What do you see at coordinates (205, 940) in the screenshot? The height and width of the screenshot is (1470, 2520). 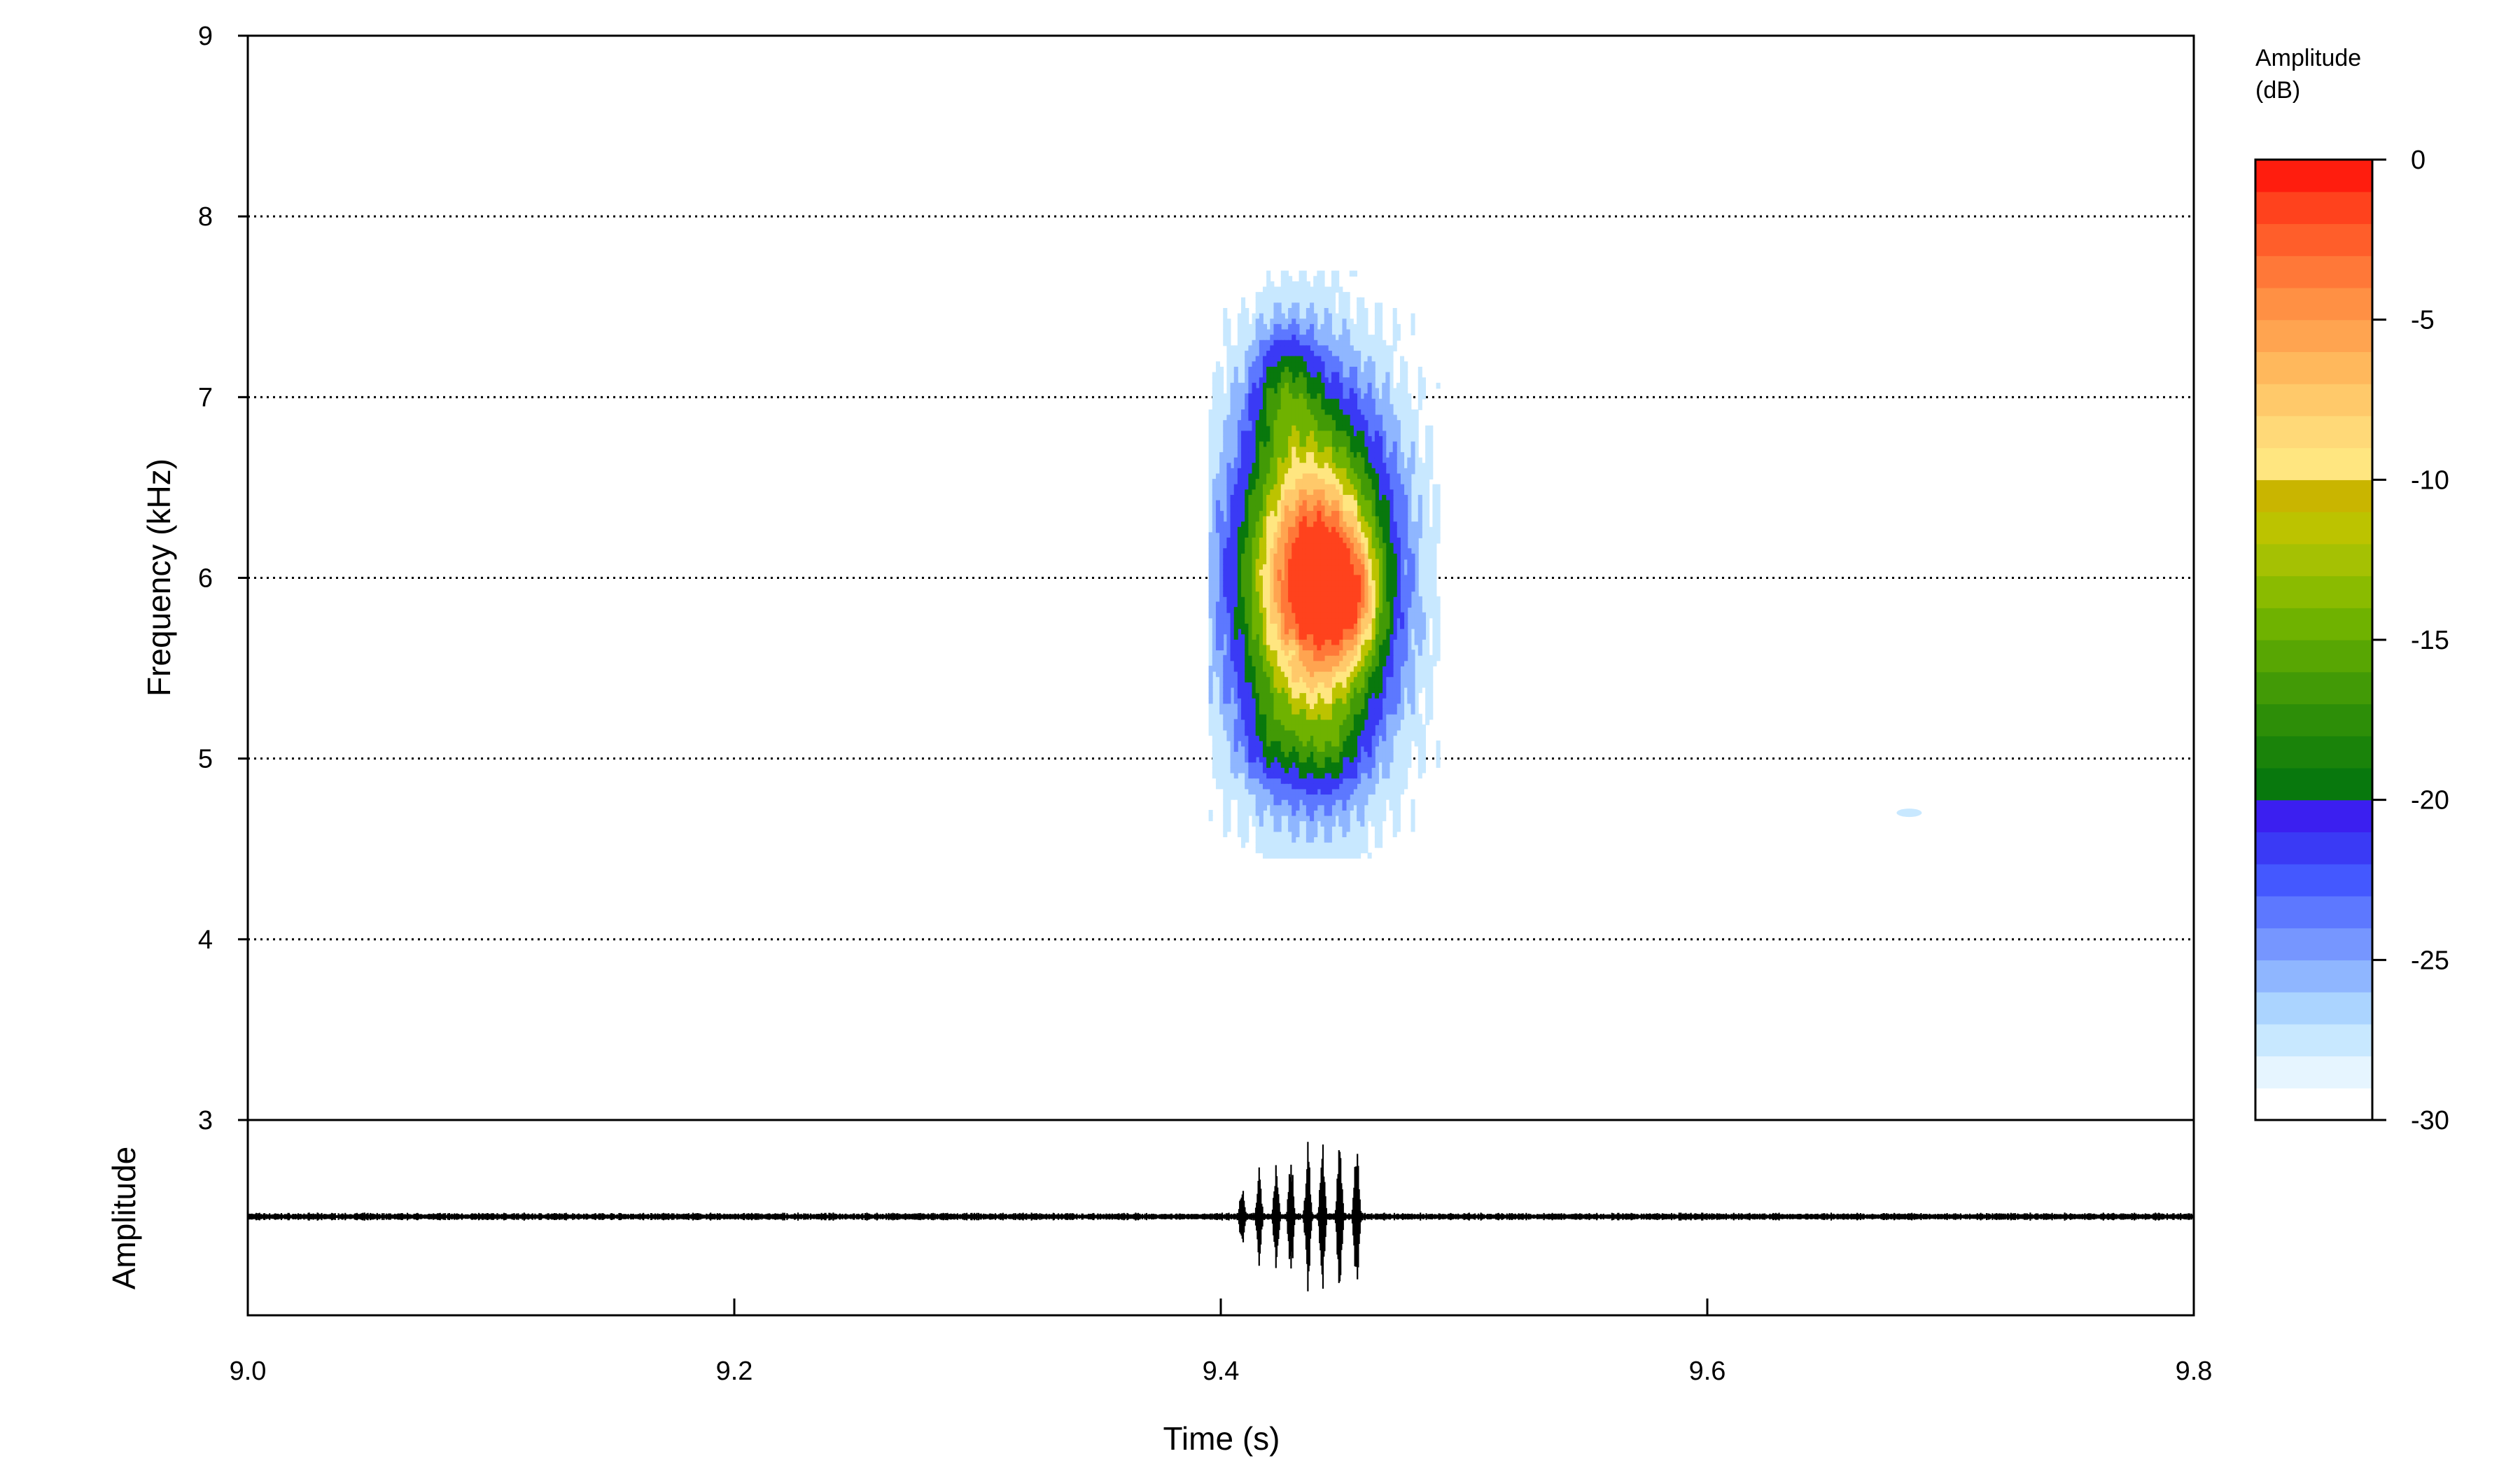 I see `y-tick-label: 4` at bounding box center [205, 940].